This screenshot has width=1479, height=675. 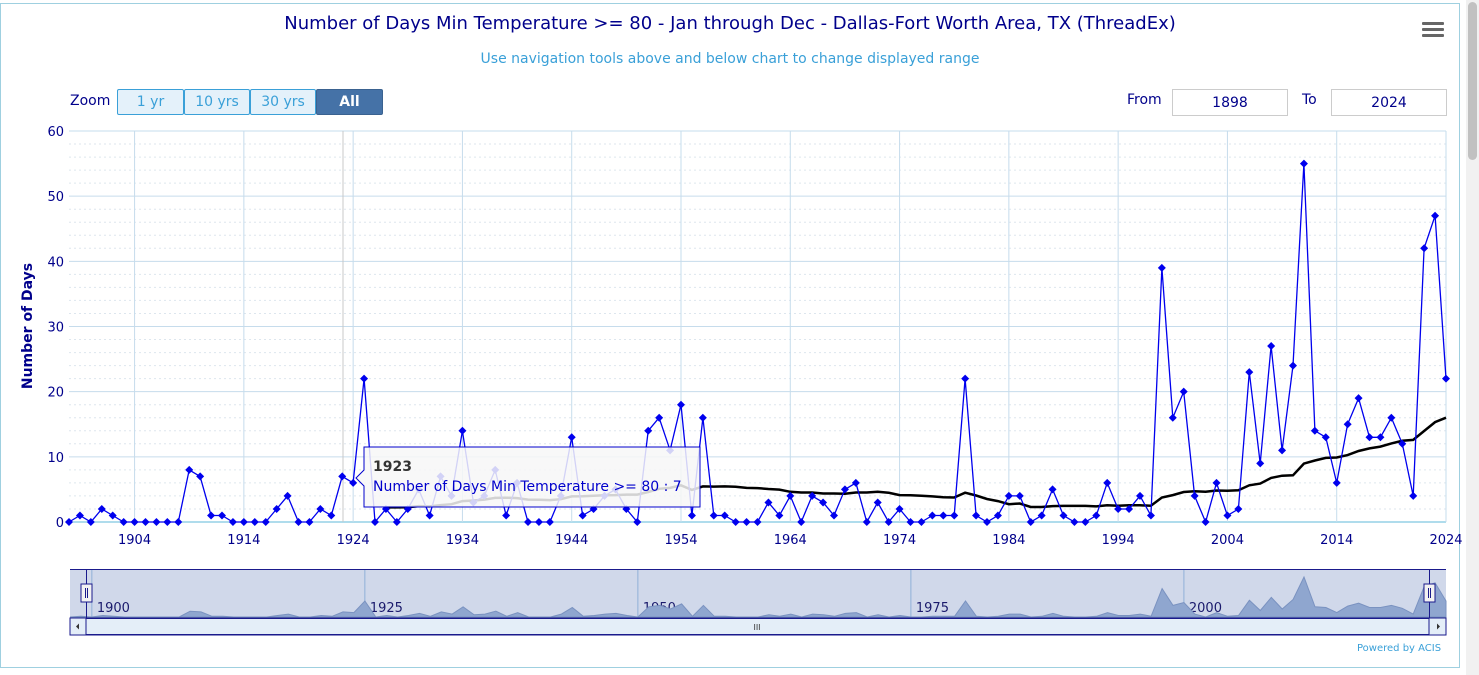 What do you see at coordinates (1309, 100) in the screenshot?
I see `to-label: To` at bounding box center [1309, 100].